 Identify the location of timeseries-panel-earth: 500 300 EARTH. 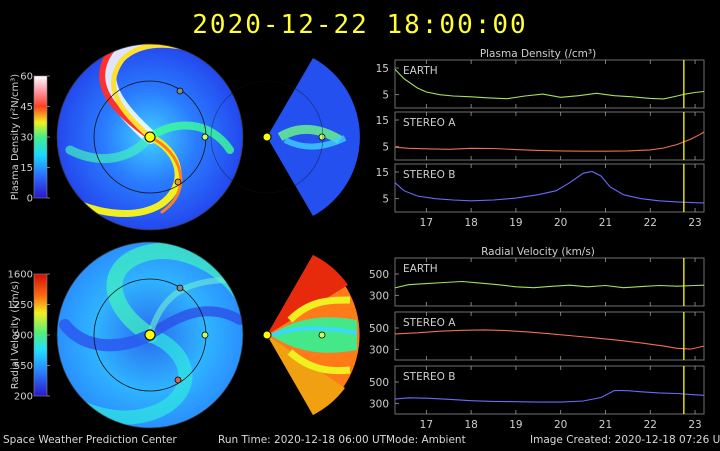
(537, 282).